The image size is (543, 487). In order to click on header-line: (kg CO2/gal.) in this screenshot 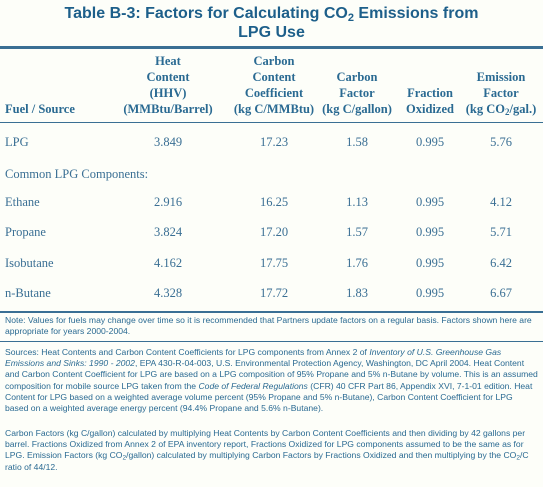, I will do `click(501, 109)`.